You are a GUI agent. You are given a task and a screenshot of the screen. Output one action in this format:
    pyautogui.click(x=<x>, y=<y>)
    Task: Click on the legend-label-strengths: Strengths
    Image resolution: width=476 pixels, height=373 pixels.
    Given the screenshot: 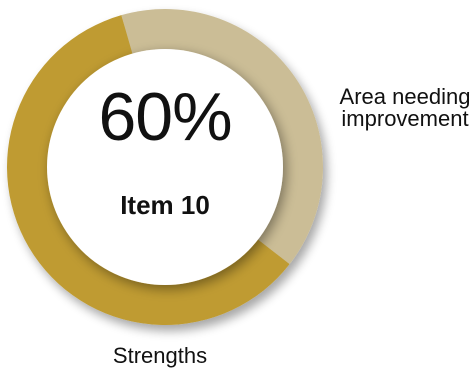 What is the action you would take?
    pyautogui.click(x=160, y=355)
    